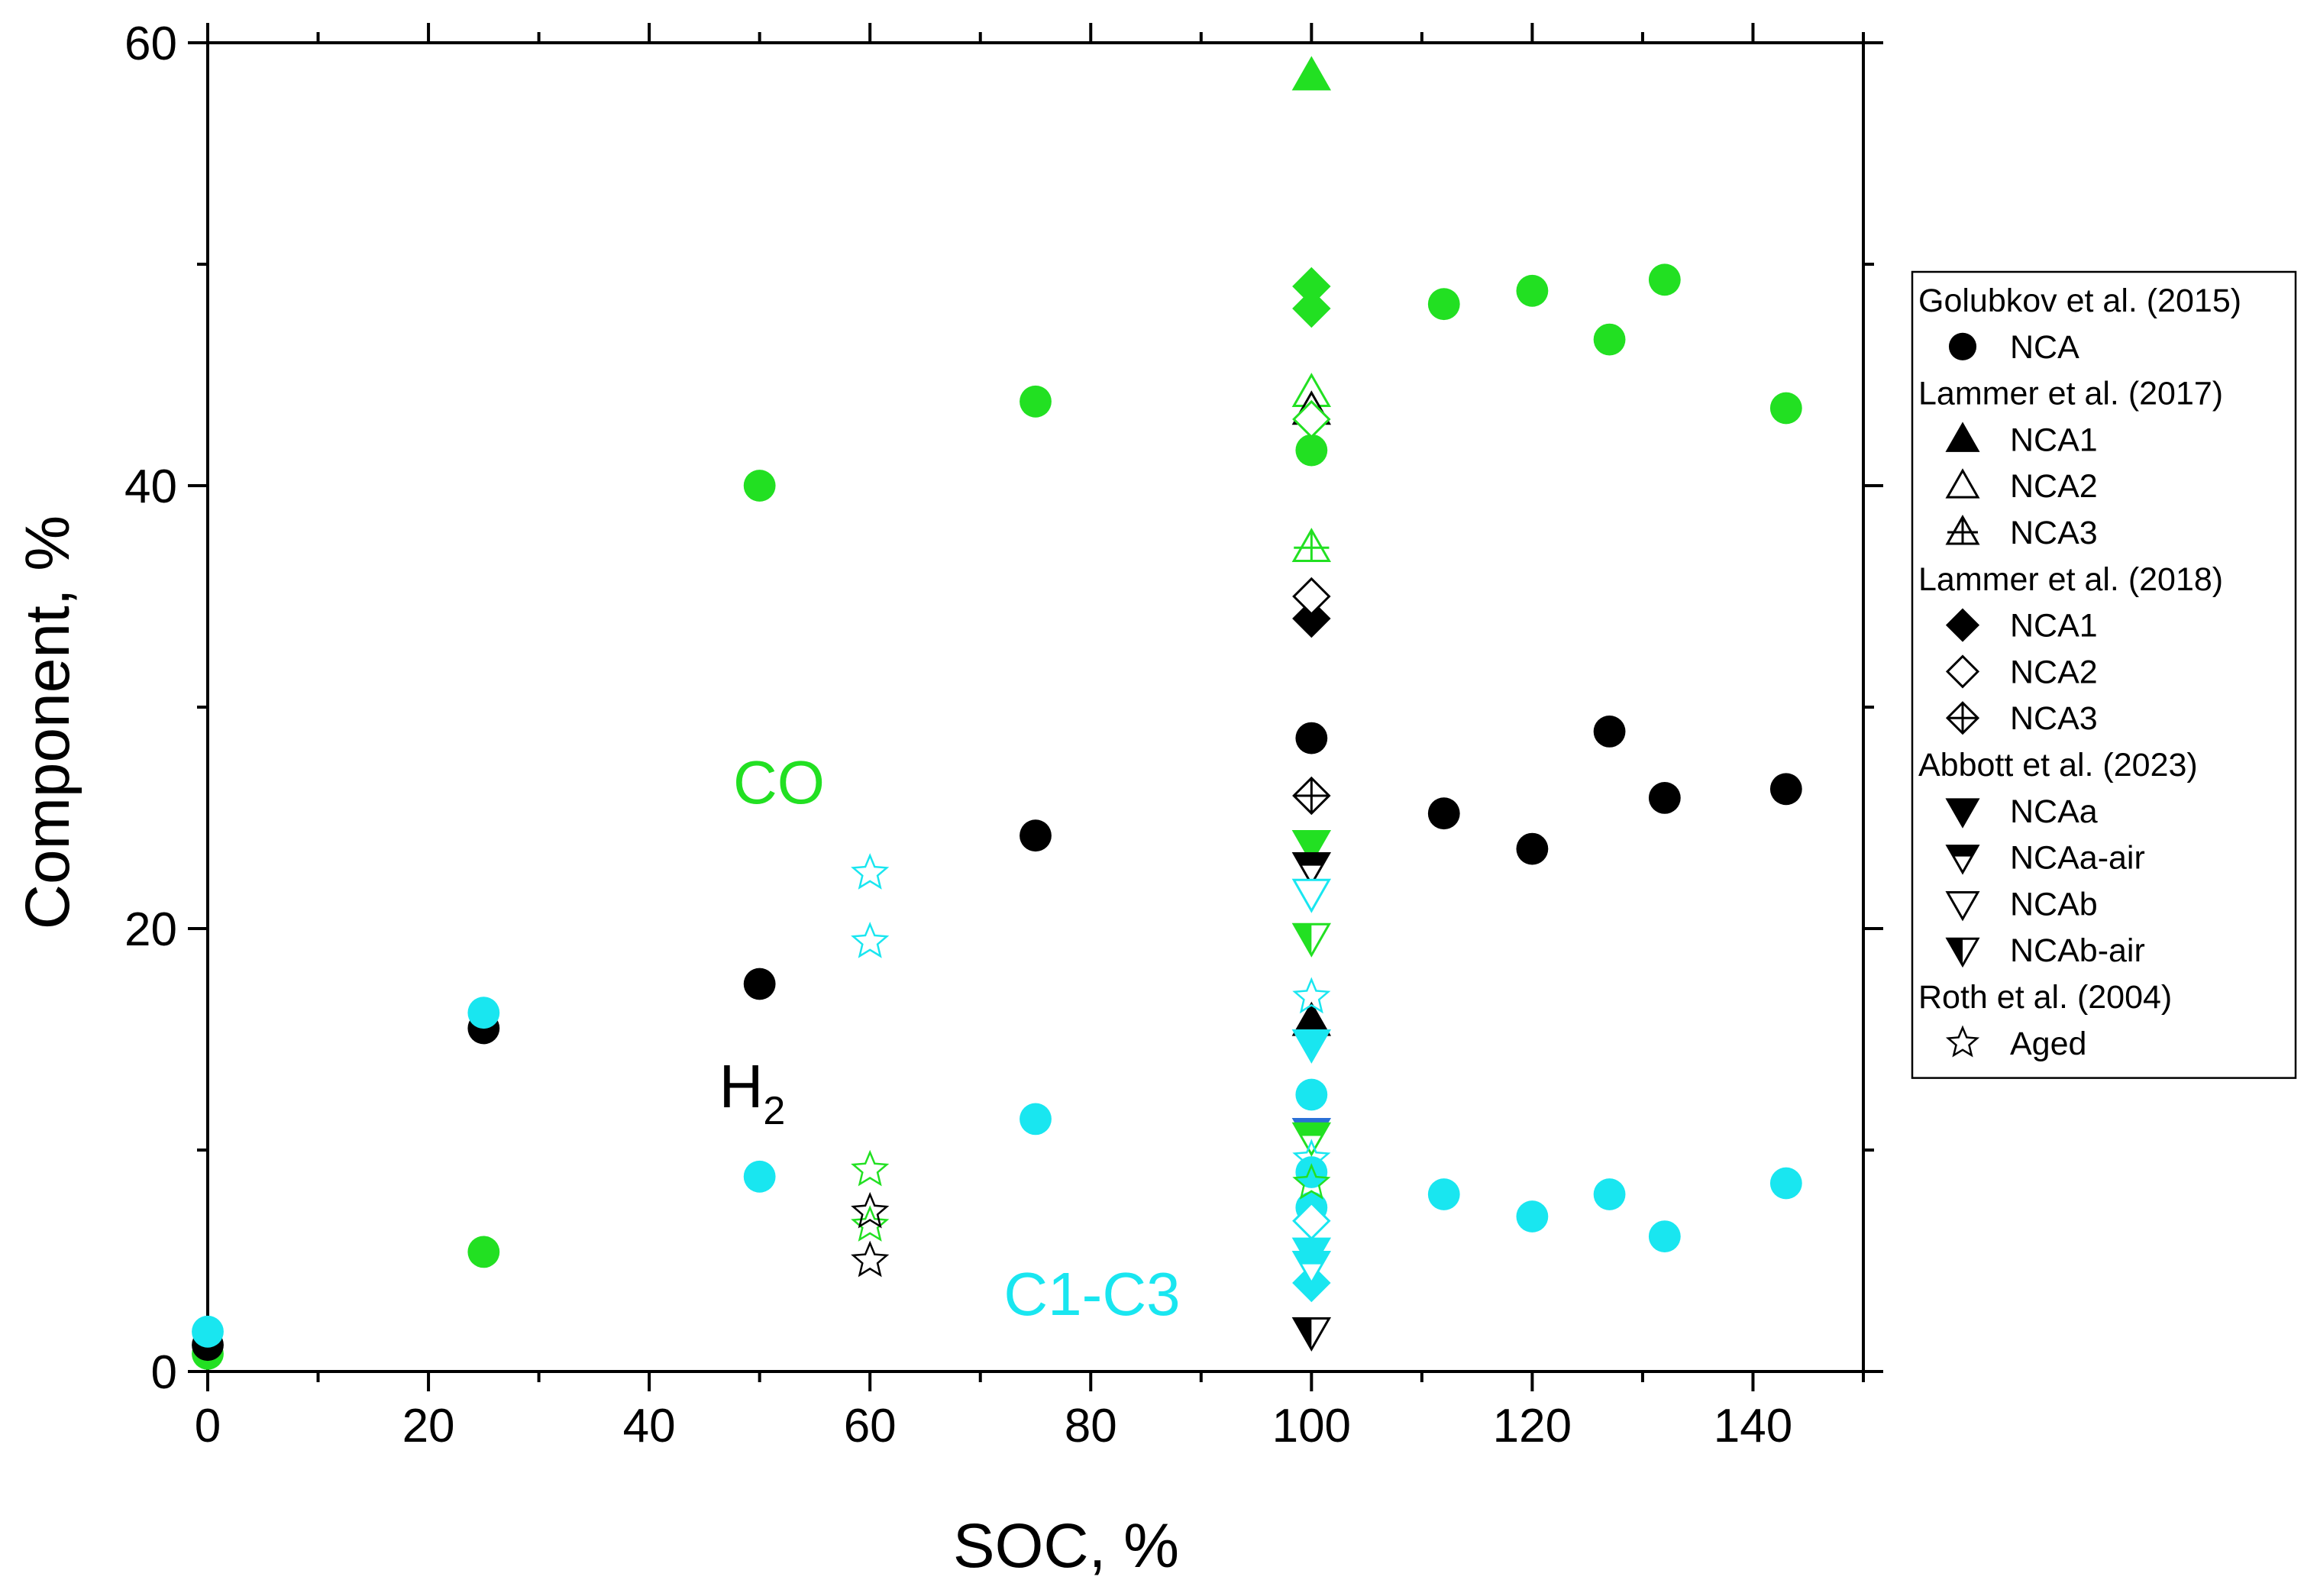  Describe the element at coordinates (150, 44) in the screenshot. I see `y-tick-label: 60` at that location.